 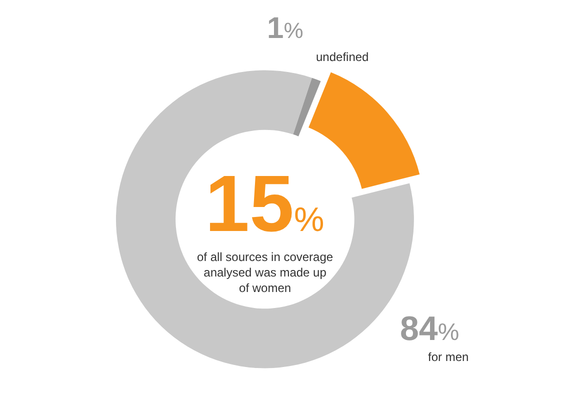 I want to click on data-label: 84%, so click(x=430, y=329).